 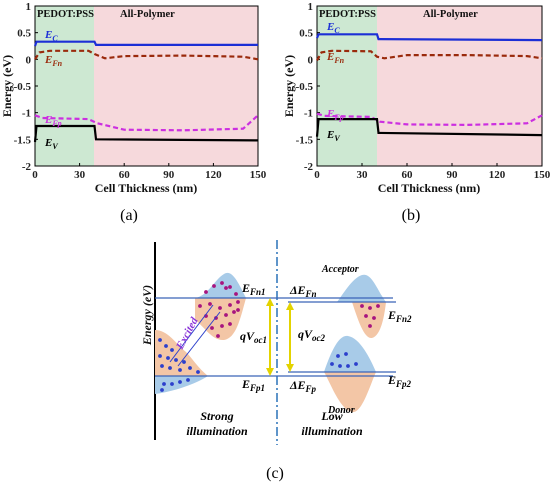 What do you see at coordinates (399, 381) in the screenshot?
I see `efp2-label: EFp2` at bounding box center [399, 381].